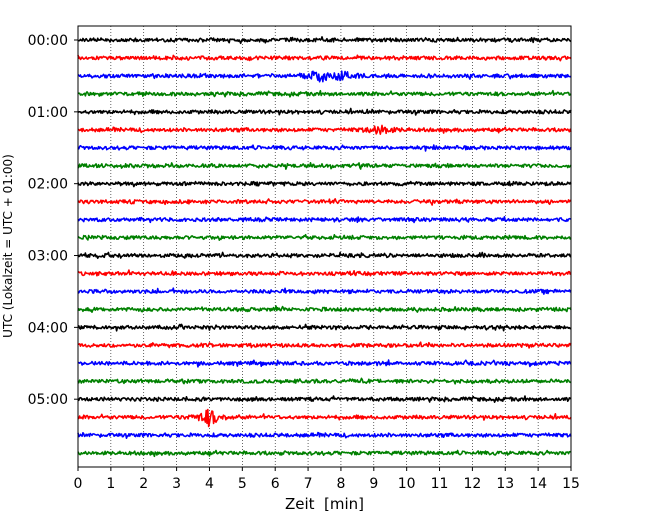 This screenshot has height=520, width=650. Describe the element at coordinates (48, 257) in the screenshot. I see `y-tick-label-3: 03:00` at that location.